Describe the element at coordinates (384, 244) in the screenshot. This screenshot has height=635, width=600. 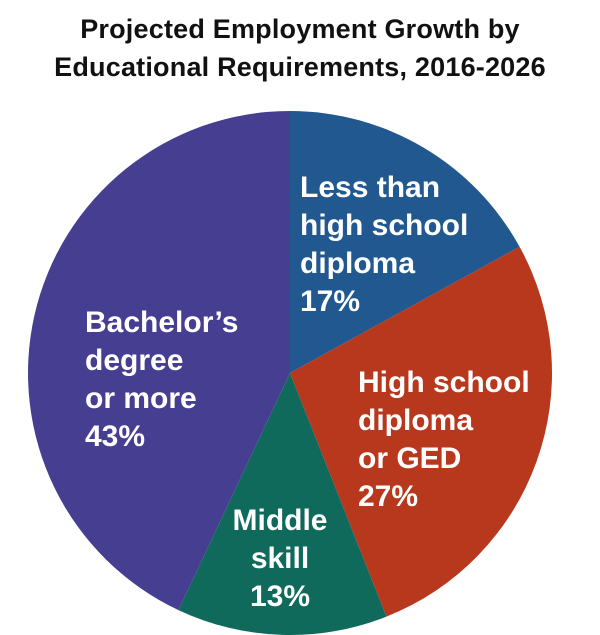
I see `slice-label-less-than-high-school: Less than high school diploma 17%` at that location.